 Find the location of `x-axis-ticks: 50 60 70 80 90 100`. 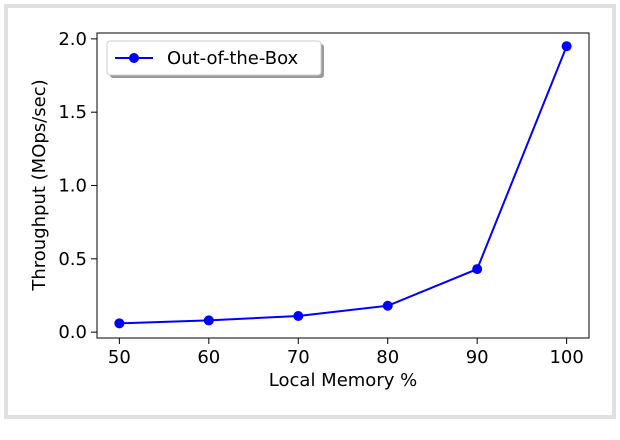

x-axis-ticks: 50 60 70 80 90 100 is located at coordinates (346, 353).